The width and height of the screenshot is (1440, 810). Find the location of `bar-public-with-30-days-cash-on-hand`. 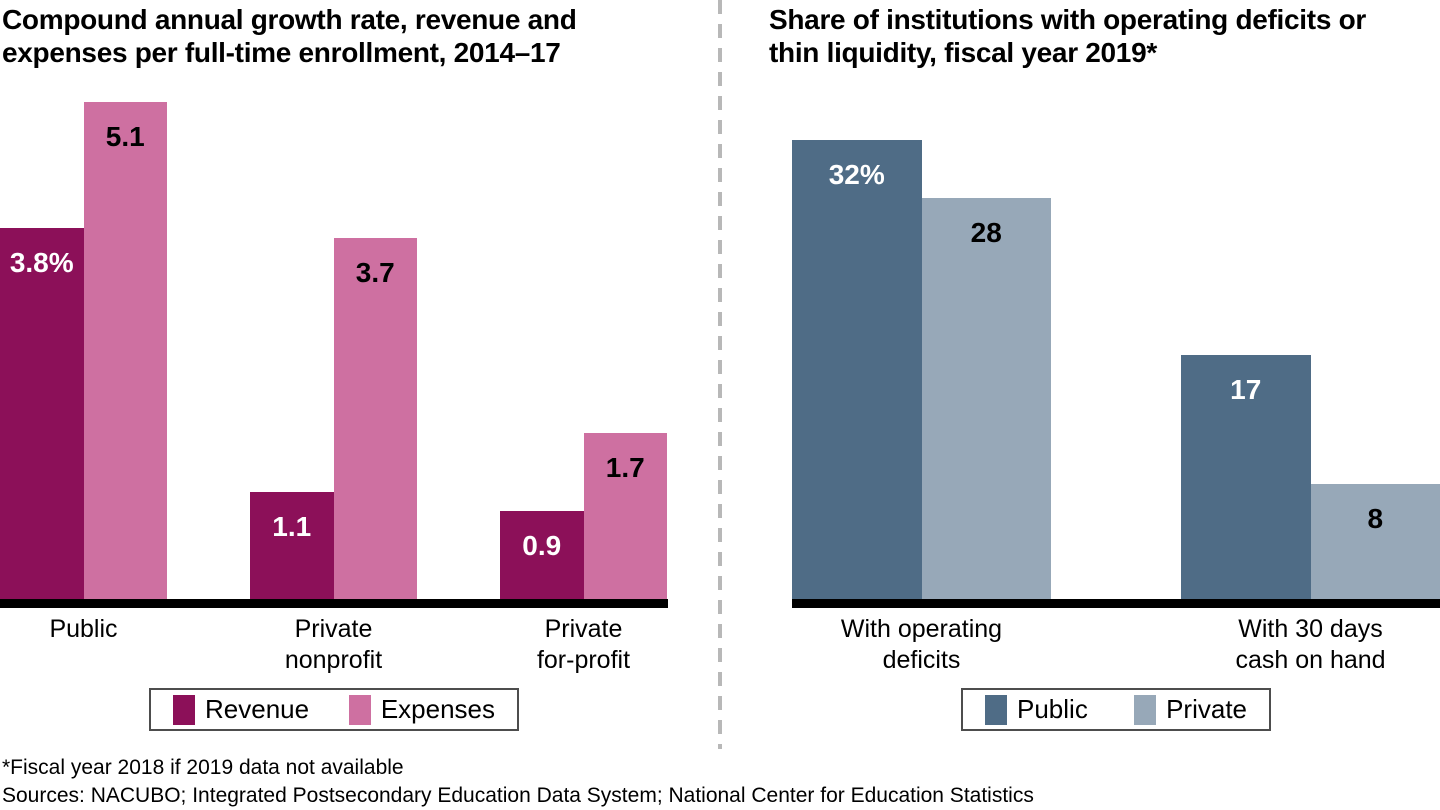

bar-public-with-30-days-cash-on-hand is located at coordinates (1246, 477).